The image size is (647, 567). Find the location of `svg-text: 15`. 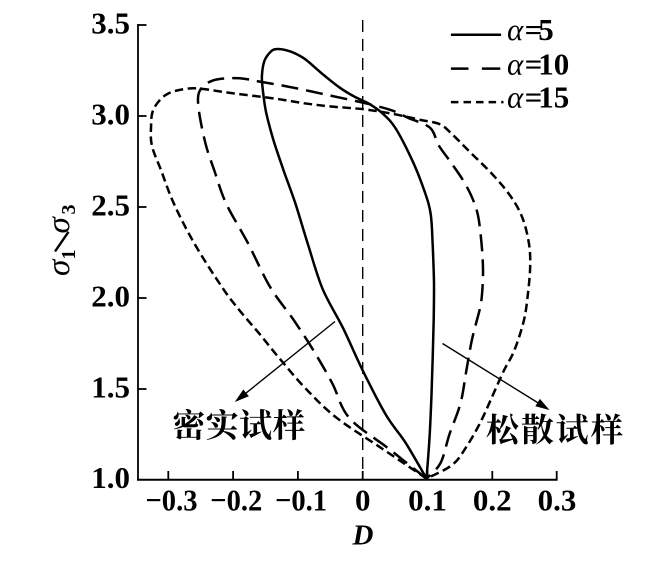

svg-text: 15 is located at coordinates (553, 97).